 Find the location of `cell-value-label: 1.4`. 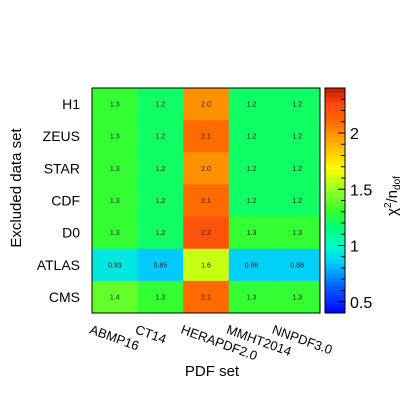

cell-value-label: 1.4 is located at coordinates (115, 297).